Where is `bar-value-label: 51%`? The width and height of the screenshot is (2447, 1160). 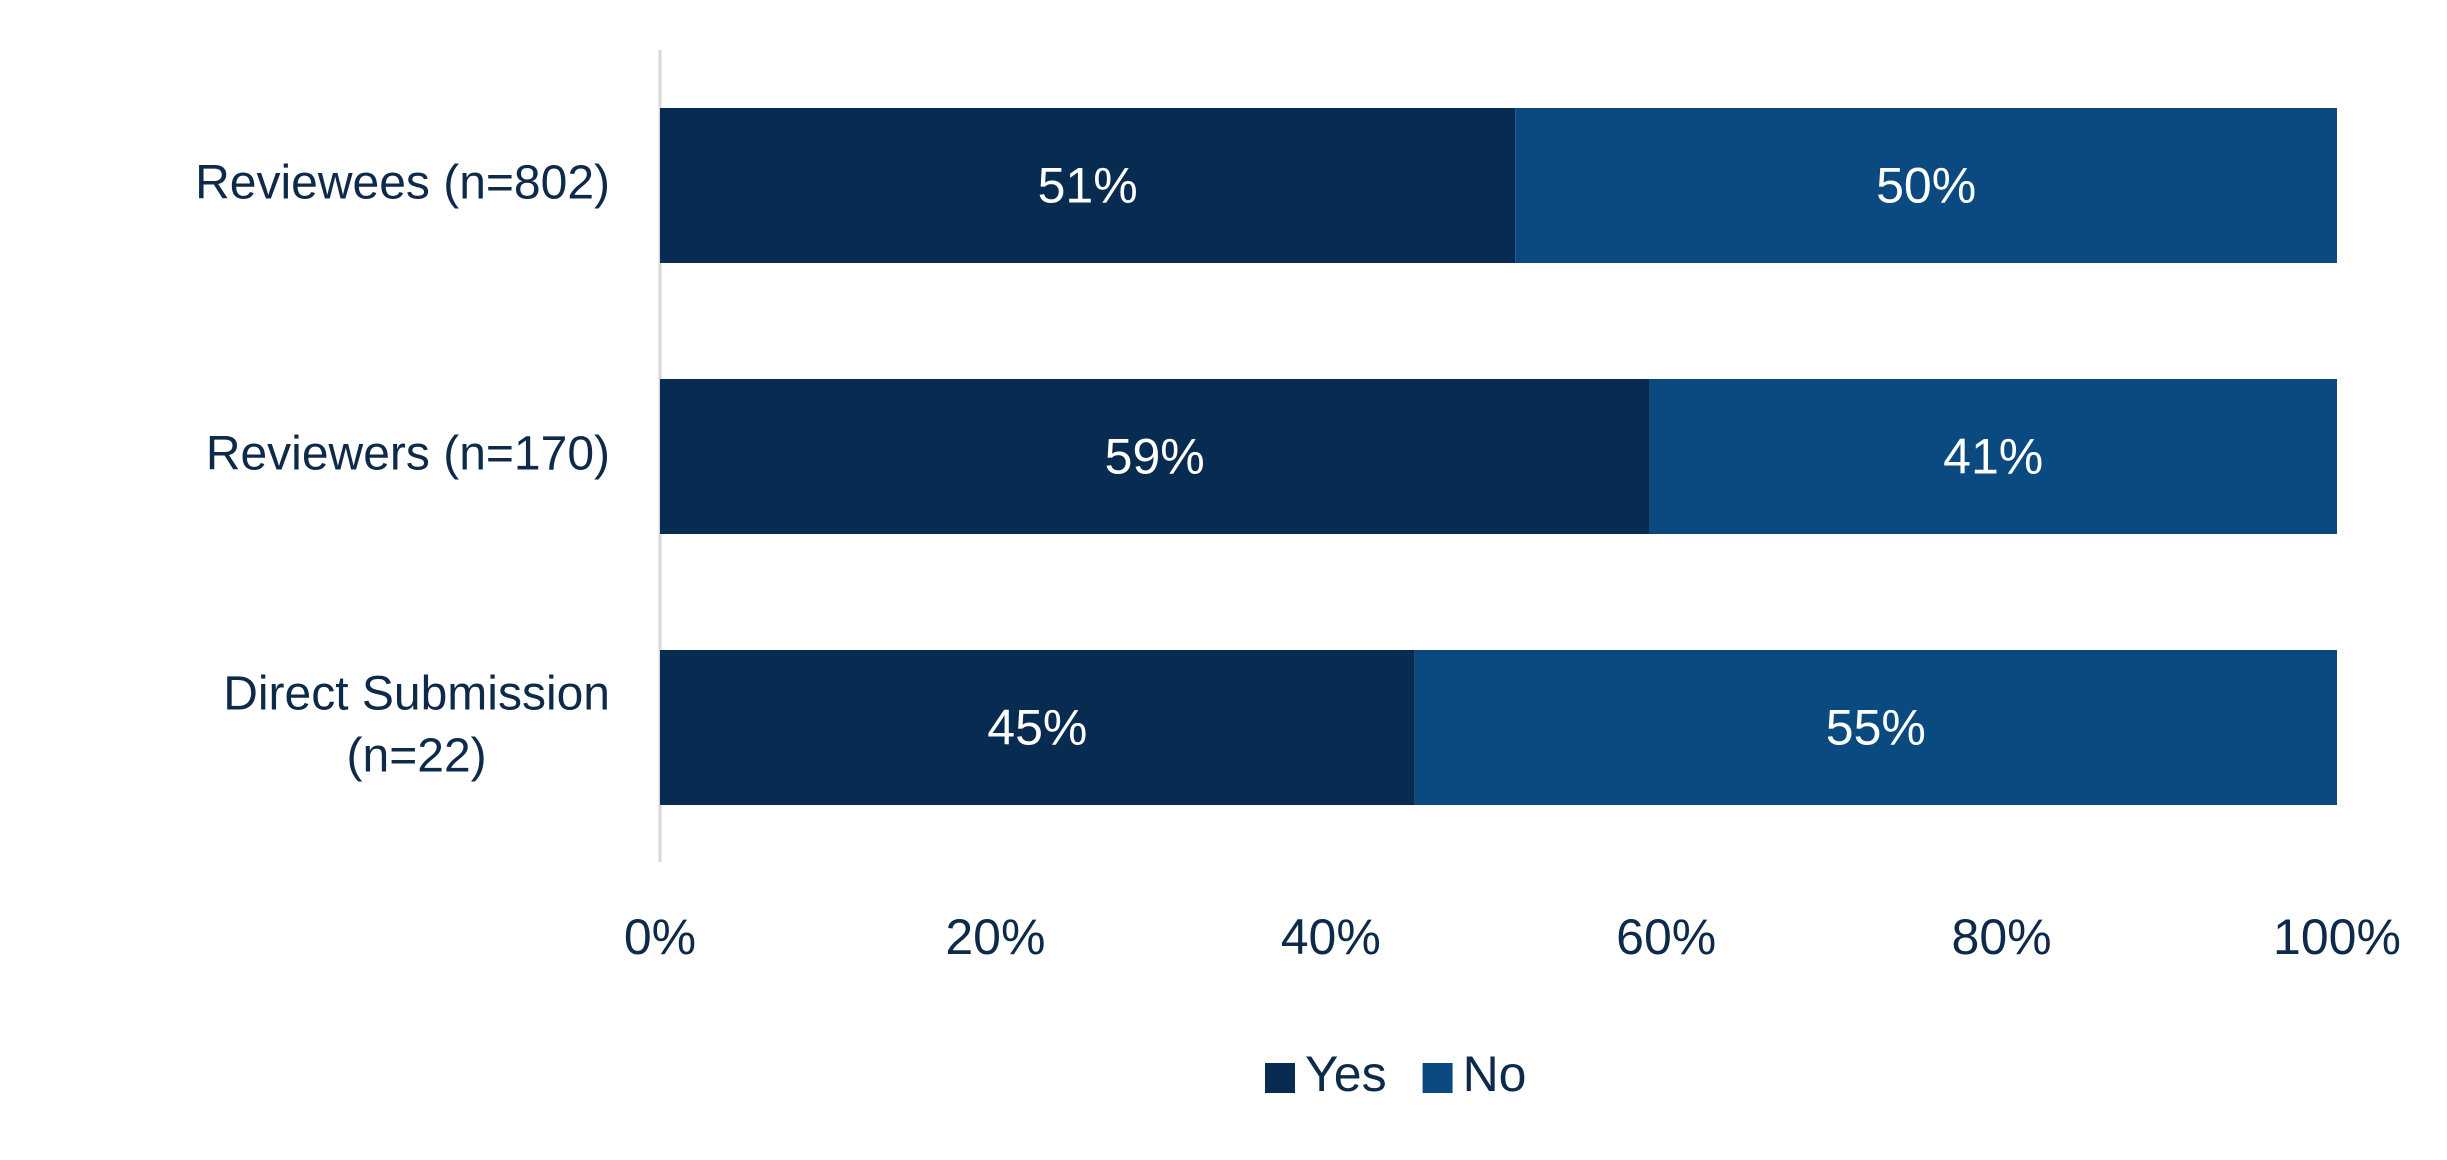 bar-value-label: 51% is located at coordinates (1088, 186).